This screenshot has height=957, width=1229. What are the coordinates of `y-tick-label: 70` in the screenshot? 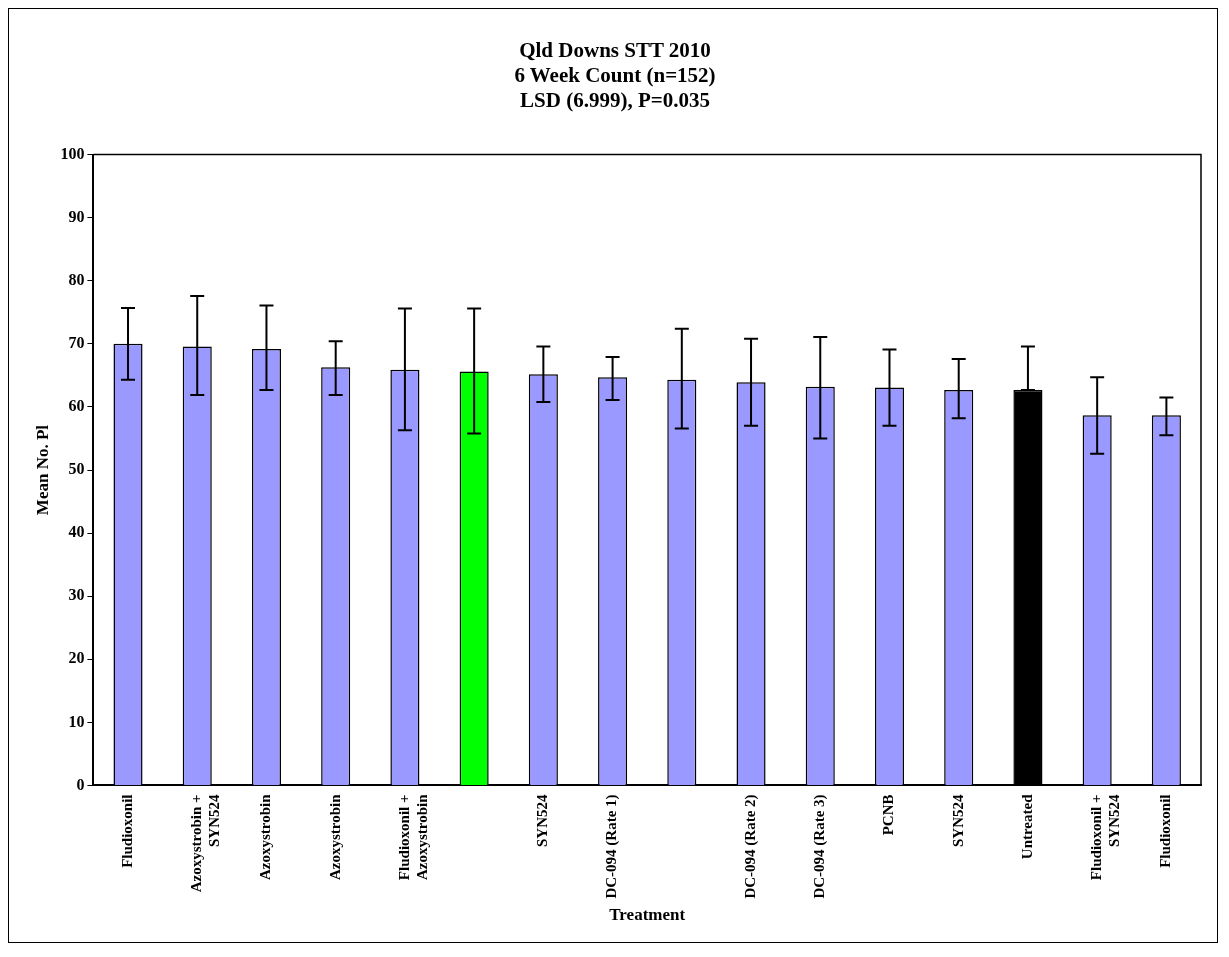 It's located at (76, 342).